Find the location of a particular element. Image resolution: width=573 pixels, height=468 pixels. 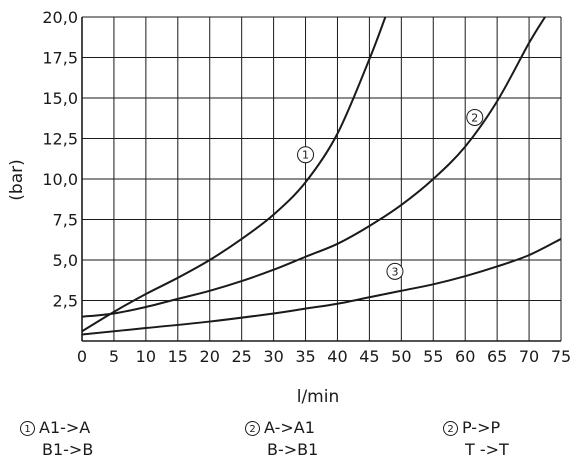

x-tick-label: 65 is located at coordinates (497, 356).